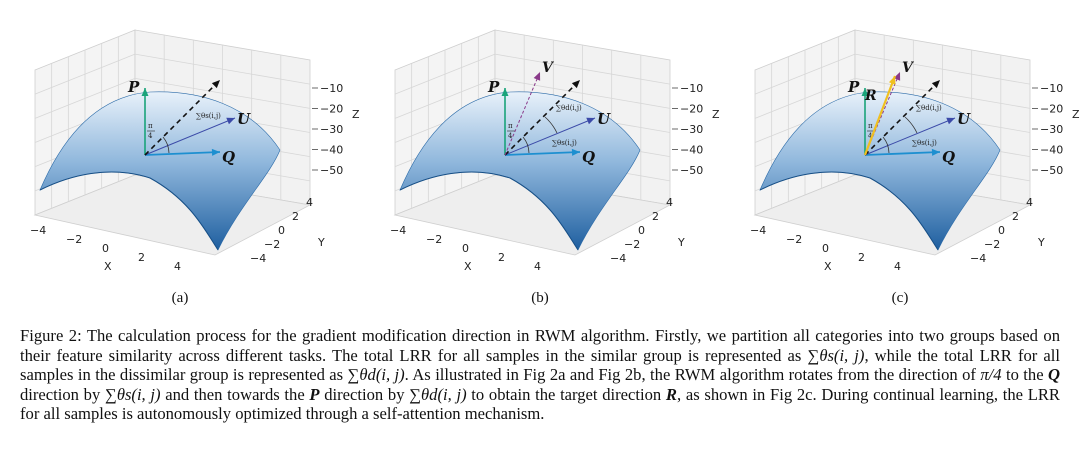 The width and height of the screenshot is (1080, 469). What do you see at coordinates (908, 68) in the screenshot?
I see `vector-v-label: V` at bounding box center [908, 68].